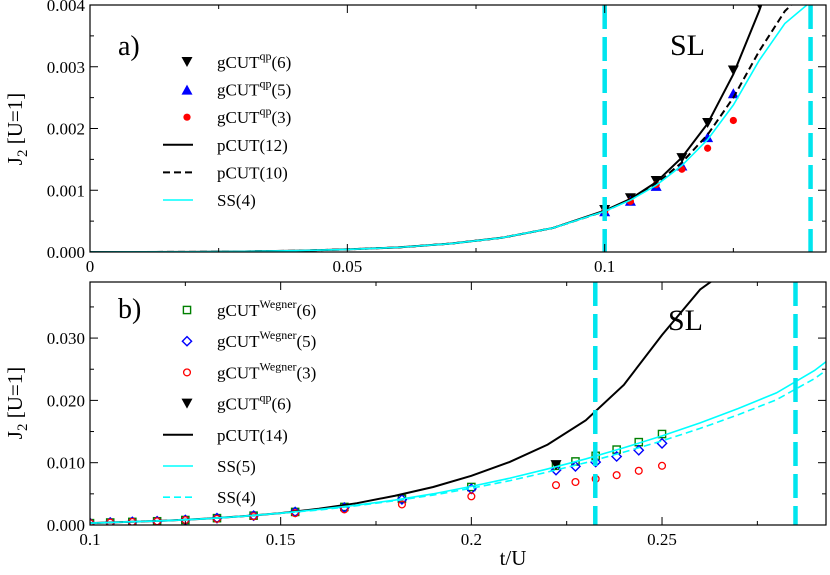 The height and width of the screenshot is (575, 830). Describe the element at coordinates (513, 558) in the screenshot. I see `x-axis-label: t/U` at that location.